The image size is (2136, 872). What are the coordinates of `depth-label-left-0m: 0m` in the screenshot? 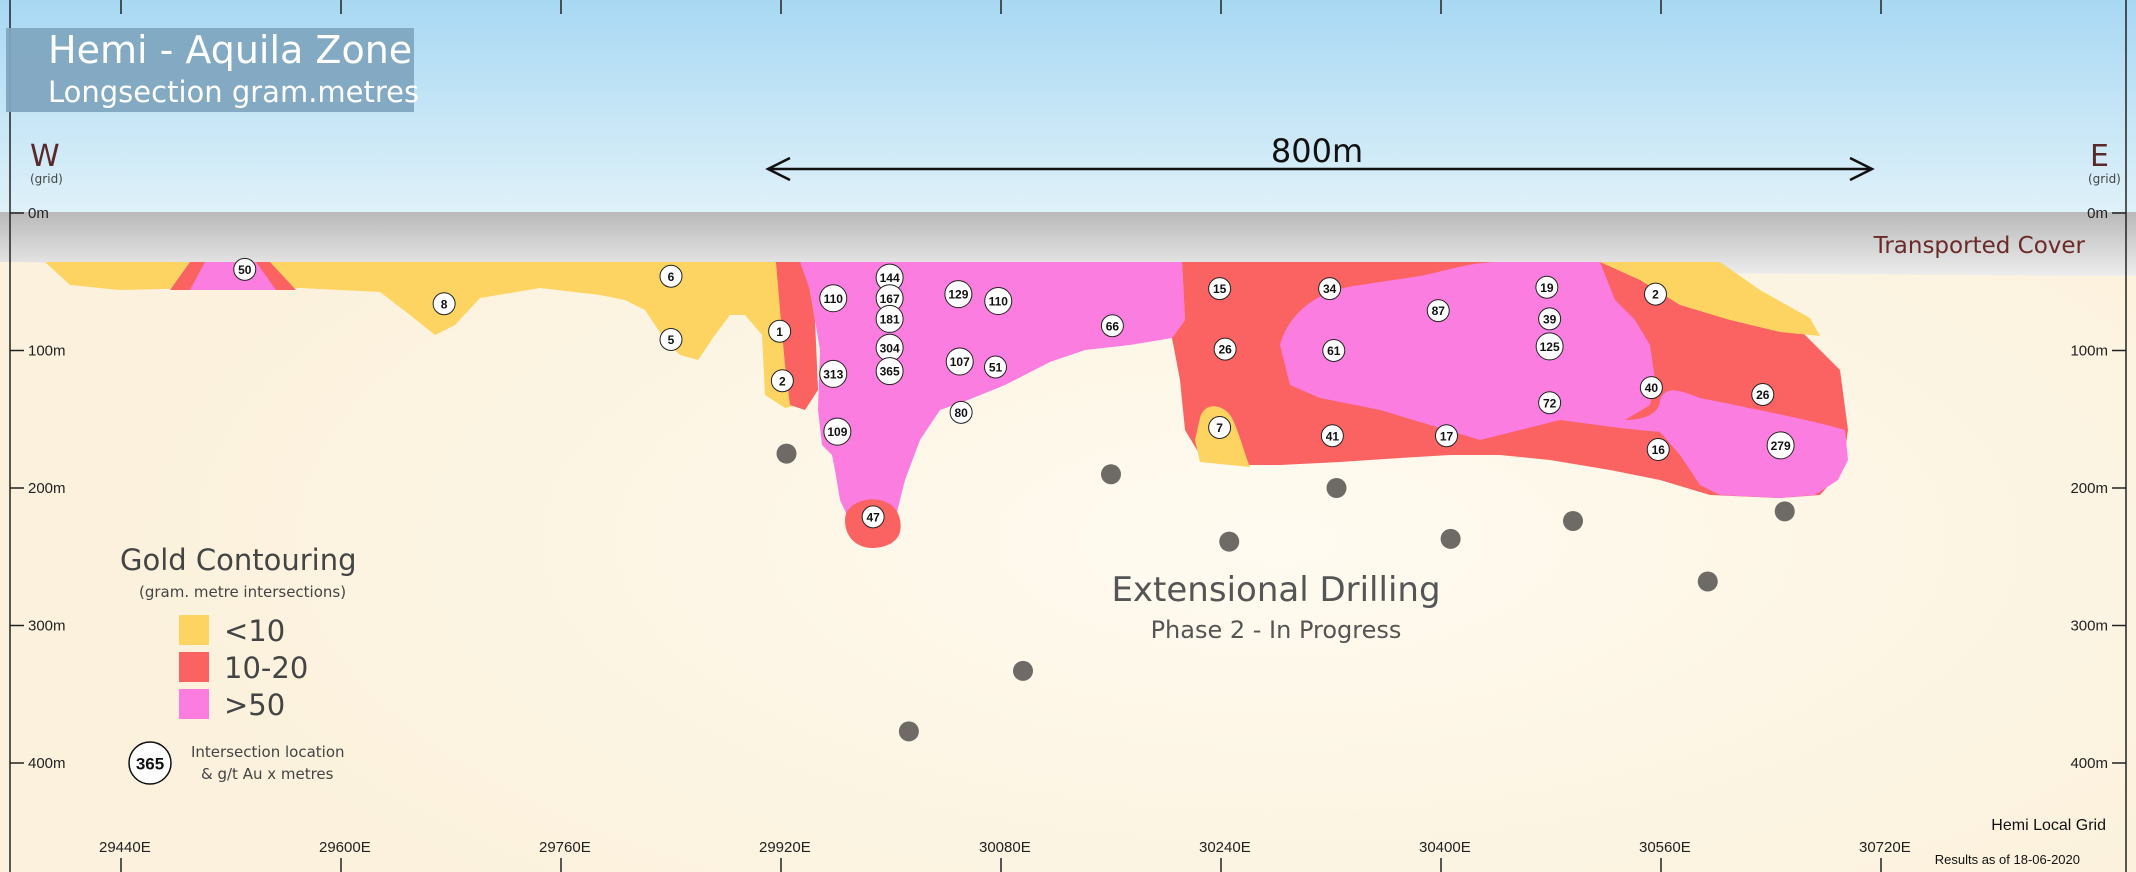 It's located at (38, 213).